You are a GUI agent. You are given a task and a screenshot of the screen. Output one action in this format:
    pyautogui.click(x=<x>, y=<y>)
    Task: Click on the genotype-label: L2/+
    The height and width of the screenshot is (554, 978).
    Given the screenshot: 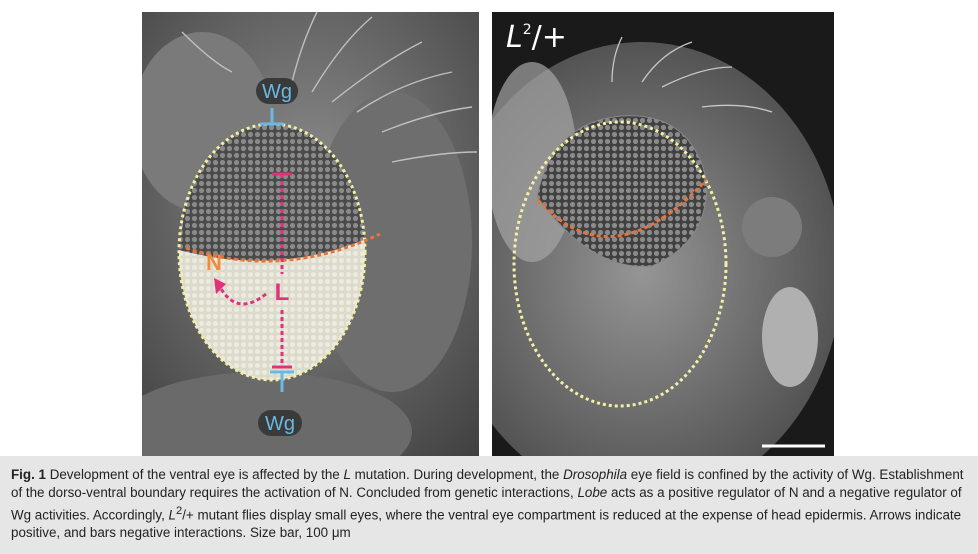 What is the action you would take?
    pyautogui.click(x=536, y=37)
    